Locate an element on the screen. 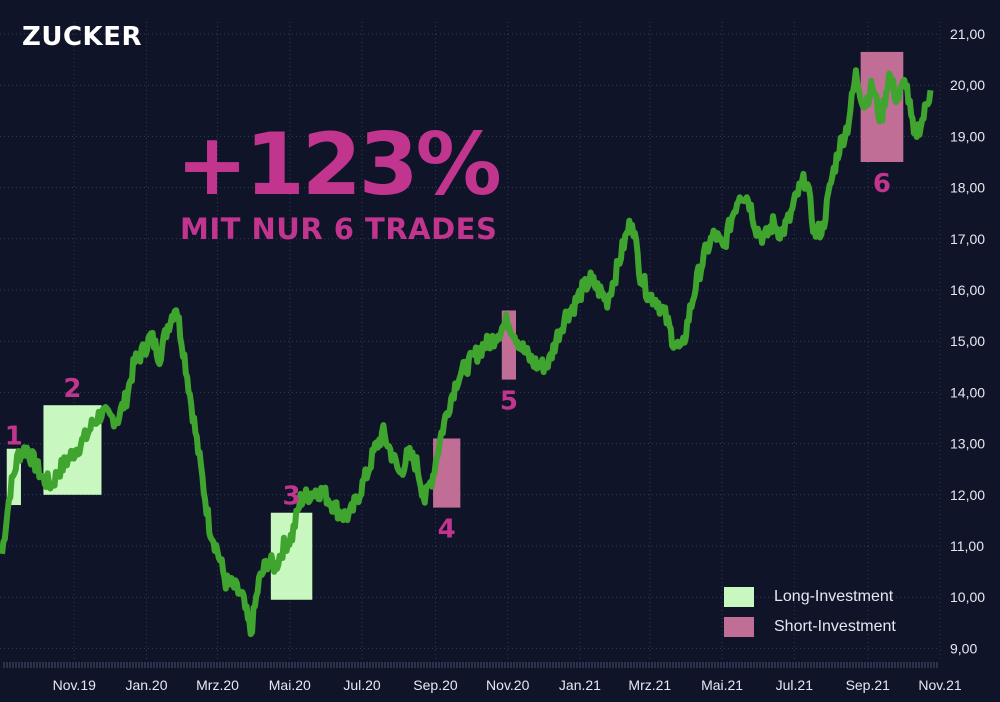 The image size is (1000, 702). y-tick-label: 13,00 is located at coordinates (967, 444).